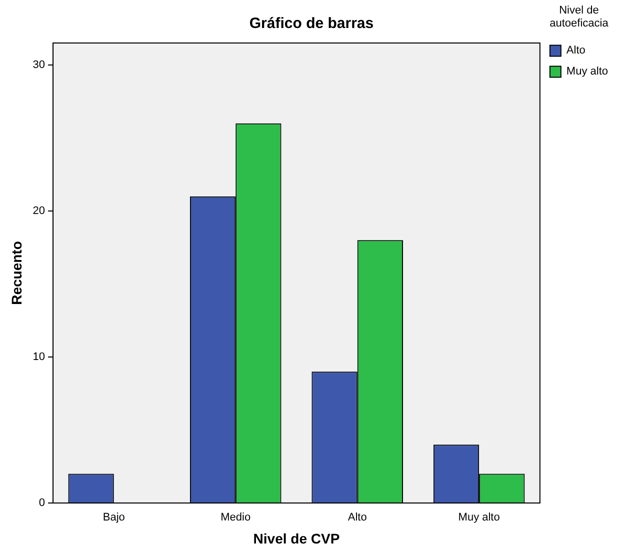 This screenshot has width=623, height=557. What do you see at coordinates (235, 518) in the screenshot?
I see `x-tick-label: Medio` at bounding box center [235, 518].